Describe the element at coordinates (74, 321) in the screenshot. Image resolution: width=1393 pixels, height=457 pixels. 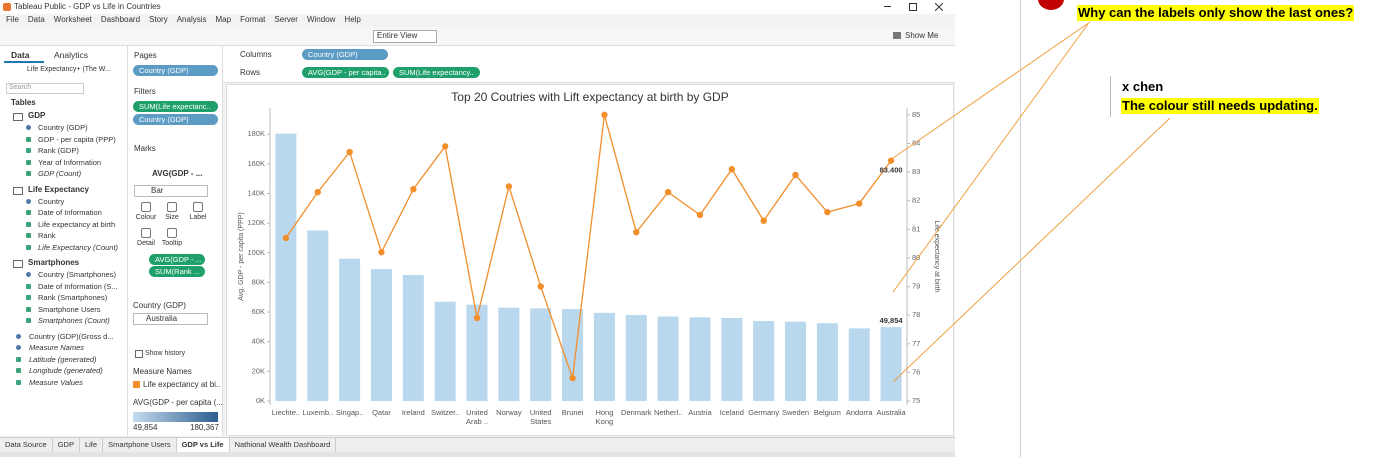
I see `field: Smartphones (Count)` at that location.